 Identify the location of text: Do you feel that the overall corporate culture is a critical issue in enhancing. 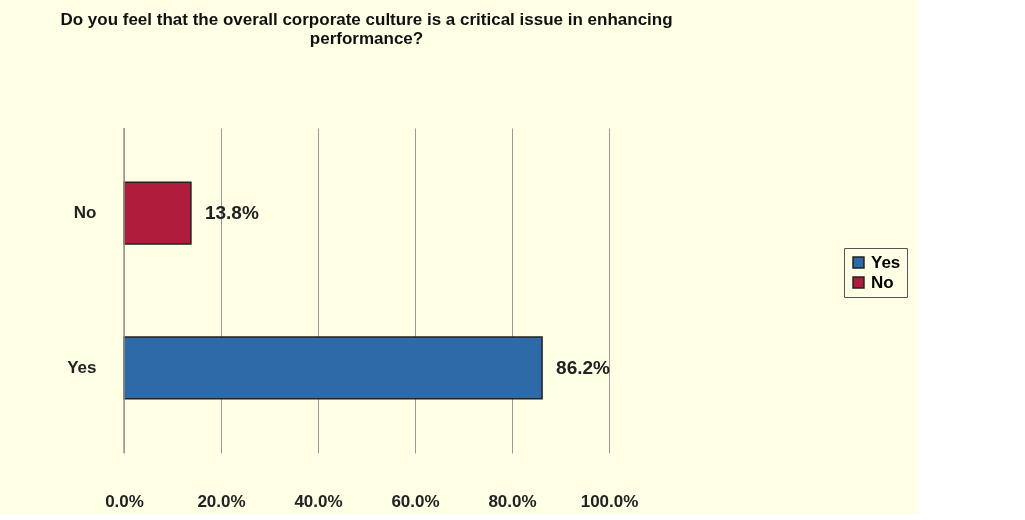
(366, 19).